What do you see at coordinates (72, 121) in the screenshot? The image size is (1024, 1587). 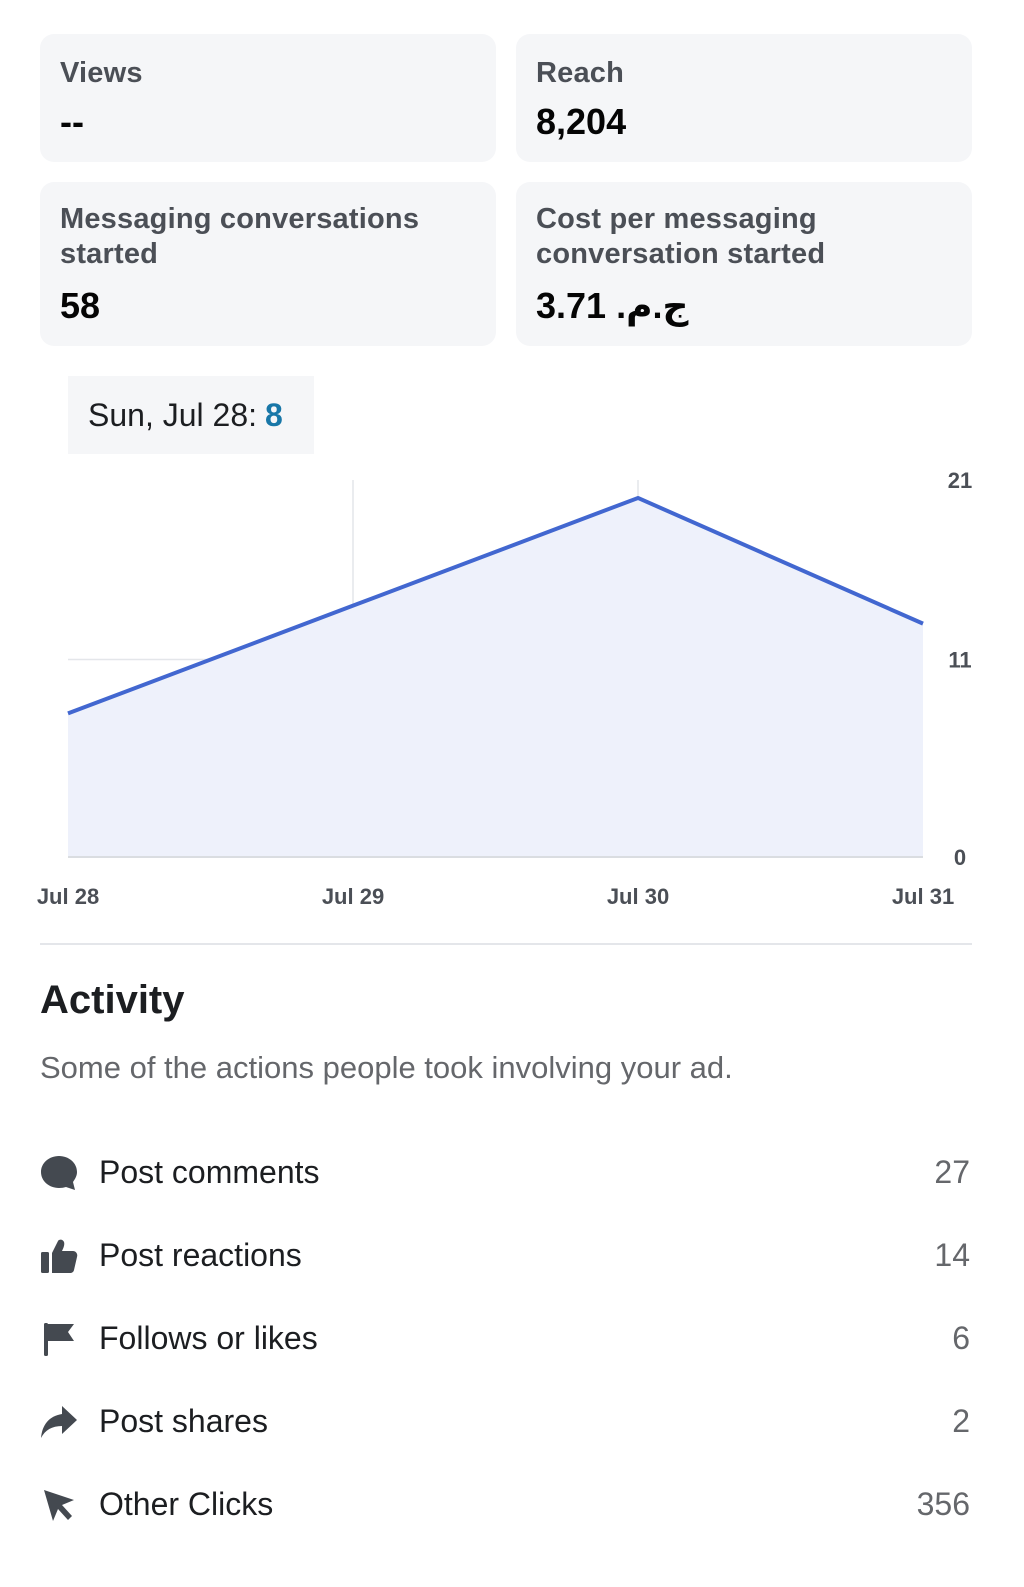 I see `metric-value: --` at bounding box center [72, 121].